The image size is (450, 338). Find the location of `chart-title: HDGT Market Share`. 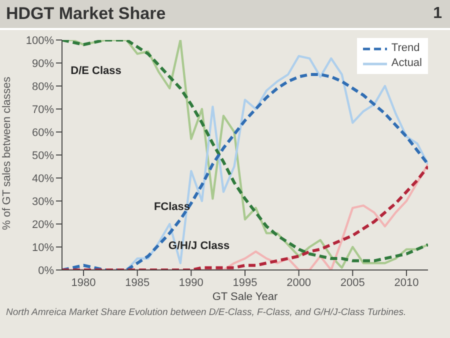

chart-title: HDGT Market Share is located at coordinates (86, 14).